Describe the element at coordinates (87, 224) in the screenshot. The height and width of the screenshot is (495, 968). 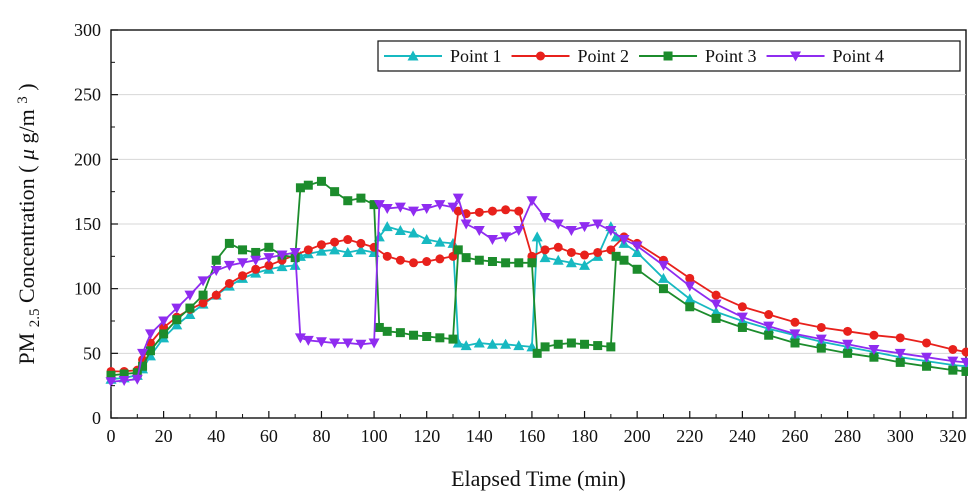
I see `y-tick-label: 150` at that location.